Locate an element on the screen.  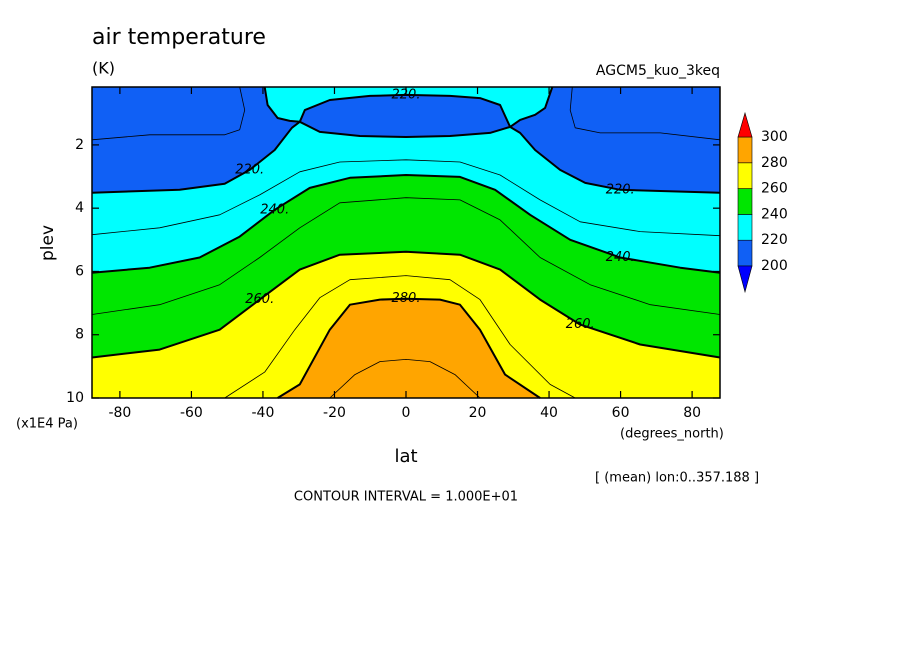
x-axis-label: lat is located at coordinates (405, 456).